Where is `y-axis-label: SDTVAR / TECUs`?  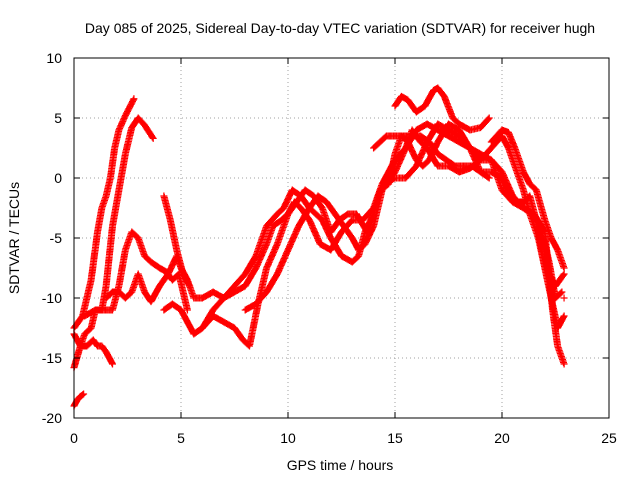 y-axis-label: SDTVAR / TECUs is located at coordinates (14, 238).